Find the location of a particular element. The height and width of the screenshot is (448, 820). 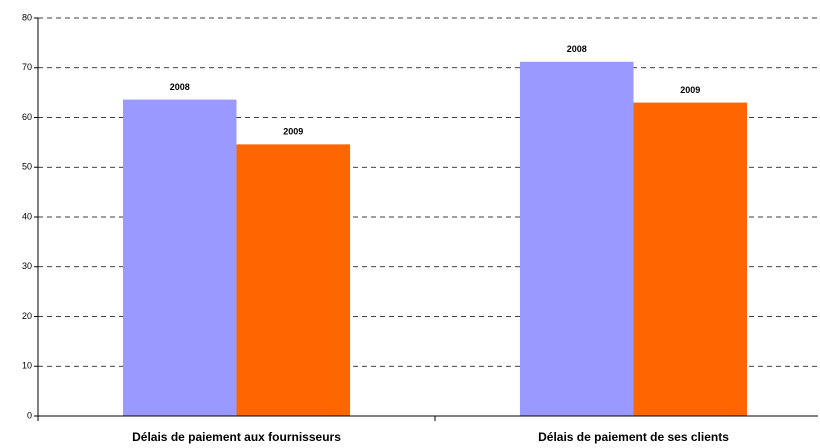

x-tick-label: Délais de paiement de ses clients is located at coordinates (633, 437).